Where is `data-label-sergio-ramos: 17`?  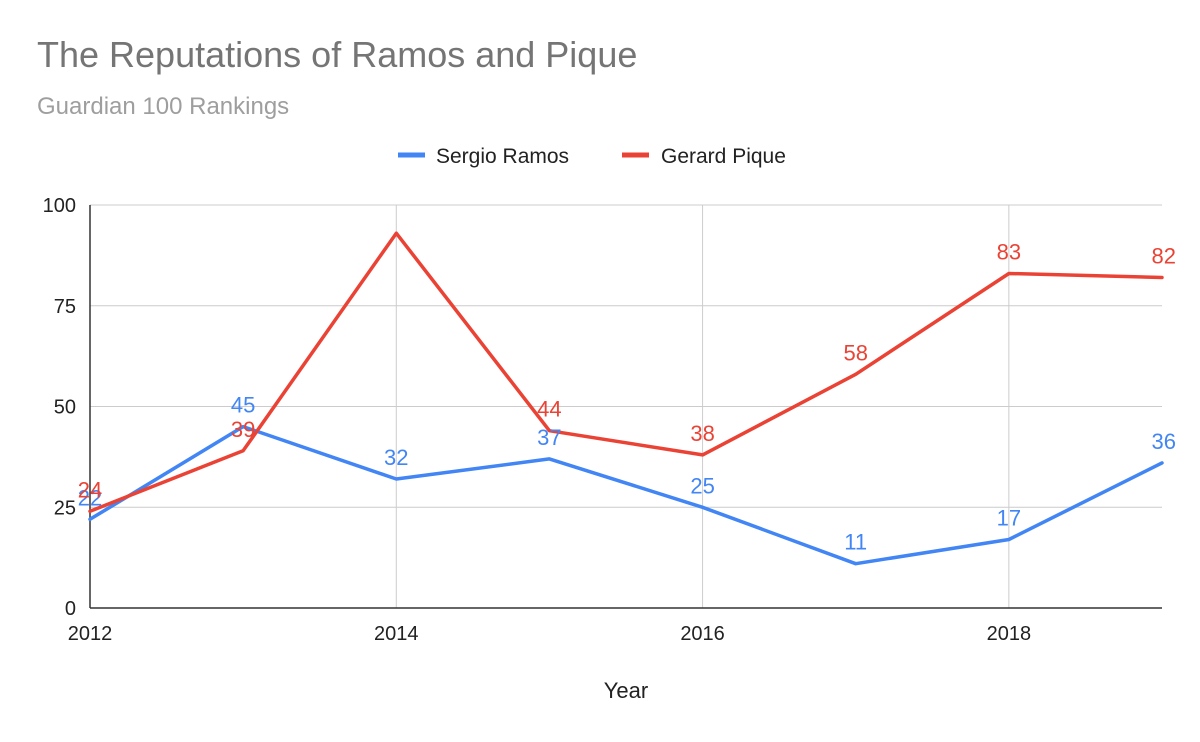
data-label-sergio-ramos: 17 is located at coordinates (1009, 517).